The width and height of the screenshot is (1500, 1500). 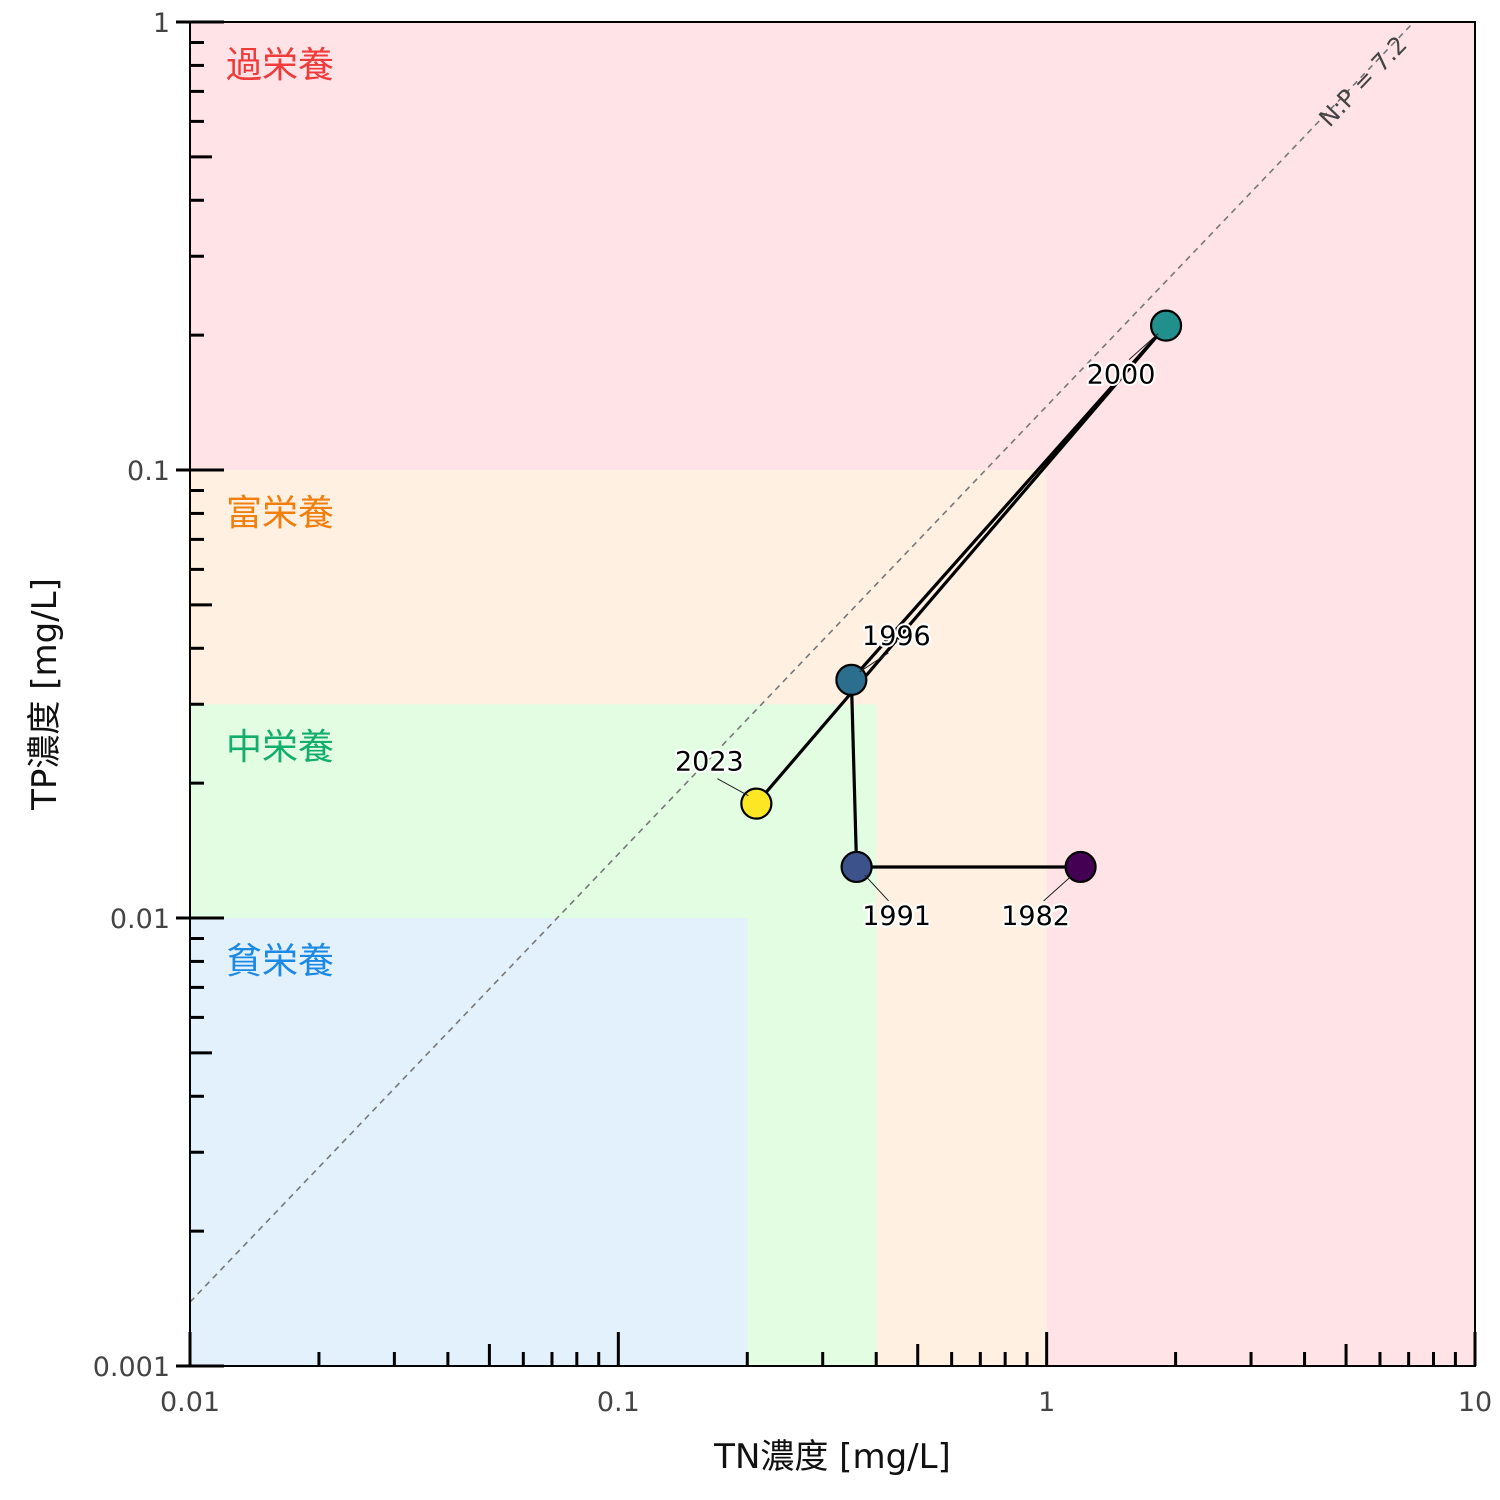 What do you see at coordinates (280, 747) in the screenshot?
I see `zone-label-2: 中栄養` at bounding box center [280, 747].